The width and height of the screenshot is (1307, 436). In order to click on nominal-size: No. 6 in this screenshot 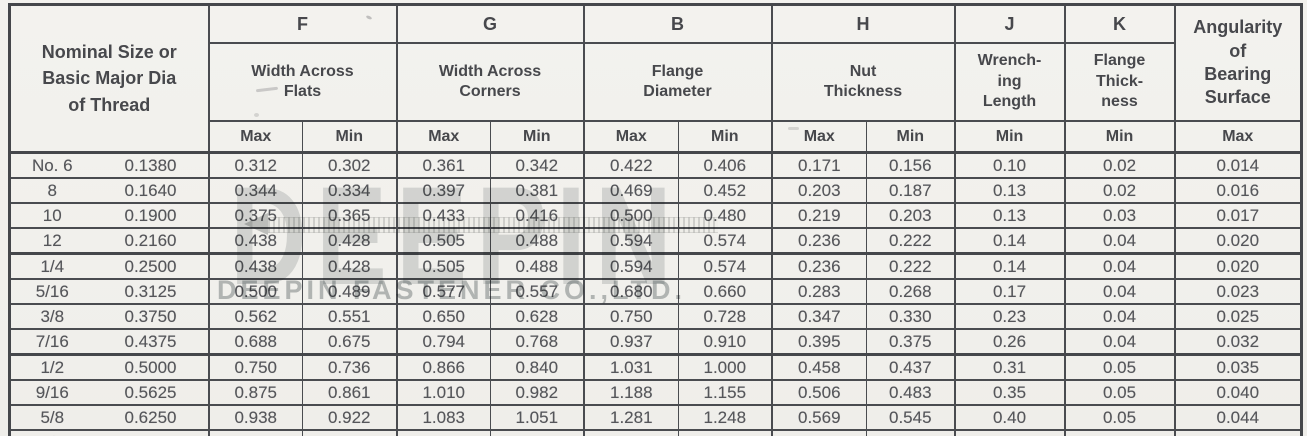, I will do `click(52, 165)`.